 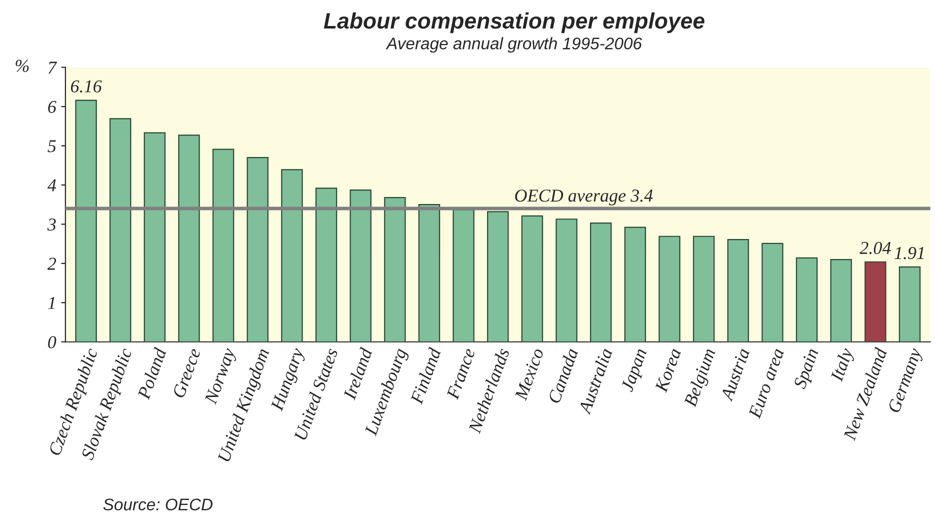 What do you see at coordinates (807, 369) in the screenshot?
I see `x-tick-label: Spain` at bounding box center [807, 369].